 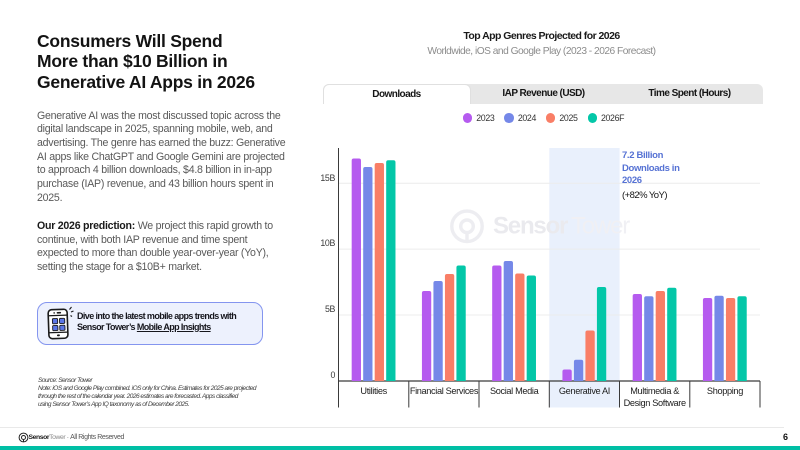 What do you see at coordinates (530, 226) in the screenshot?
I see `svg-text: Sensor` at bounding box center [530, 226].